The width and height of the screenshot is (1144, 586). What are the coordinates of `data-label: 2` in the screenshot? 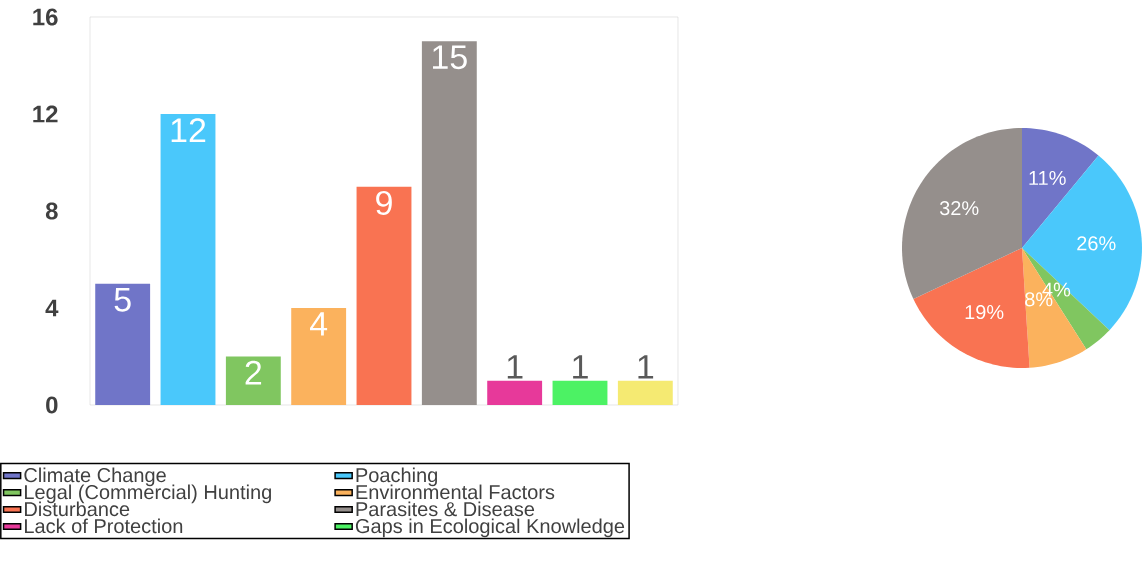 It's located at (253, 372).